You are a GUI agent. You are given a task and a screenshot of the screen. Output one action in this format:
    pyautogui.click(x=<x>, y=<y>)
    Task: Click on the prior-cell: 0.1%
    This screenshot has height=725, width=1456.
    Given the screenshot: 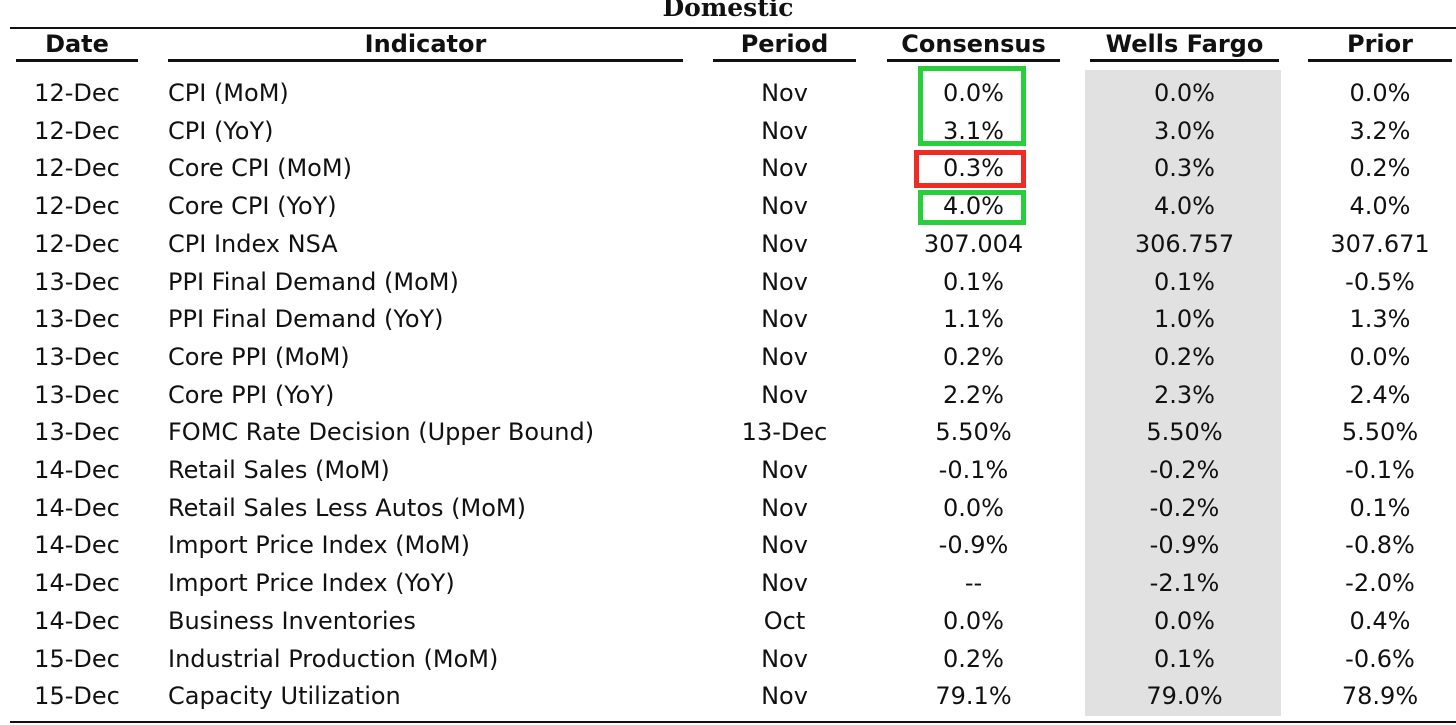 What is the action you would take?
    pyautogui.click(x=1380, y=507)
    